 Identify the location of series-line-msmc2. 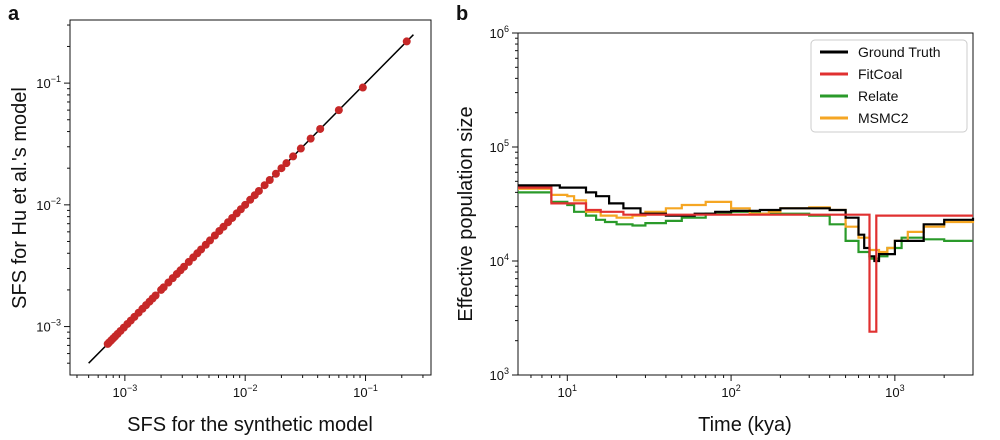
(746, 220).